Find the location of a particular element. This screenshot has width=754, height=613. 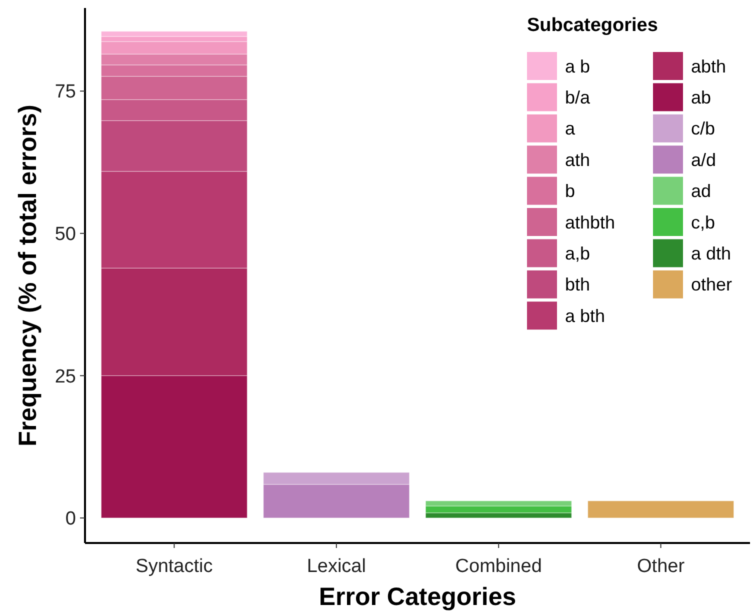

legend-label: b/a is located at coordinates (578, 98).